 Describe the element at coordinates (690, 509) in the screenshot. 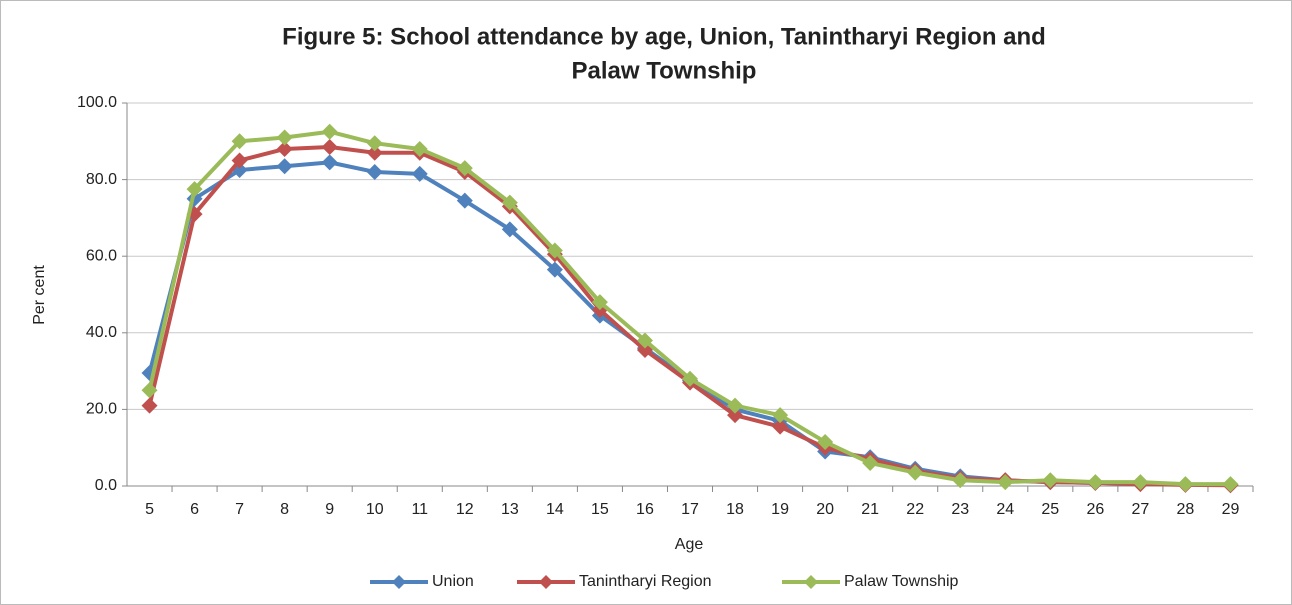

I see `x-tick-label: 17` at that location.